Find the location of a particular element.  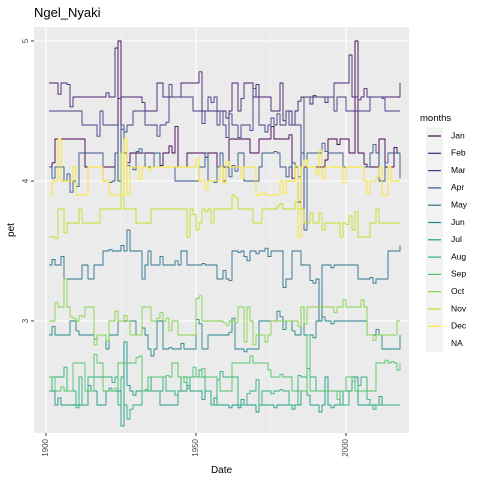

series-line-oct is located at coordinates (224, 312).